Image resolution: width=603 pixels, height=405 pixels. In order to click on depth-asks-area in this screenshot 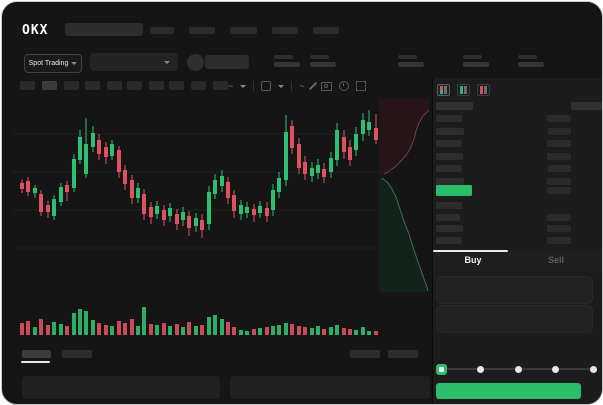, I will do `click(404, 136)`.